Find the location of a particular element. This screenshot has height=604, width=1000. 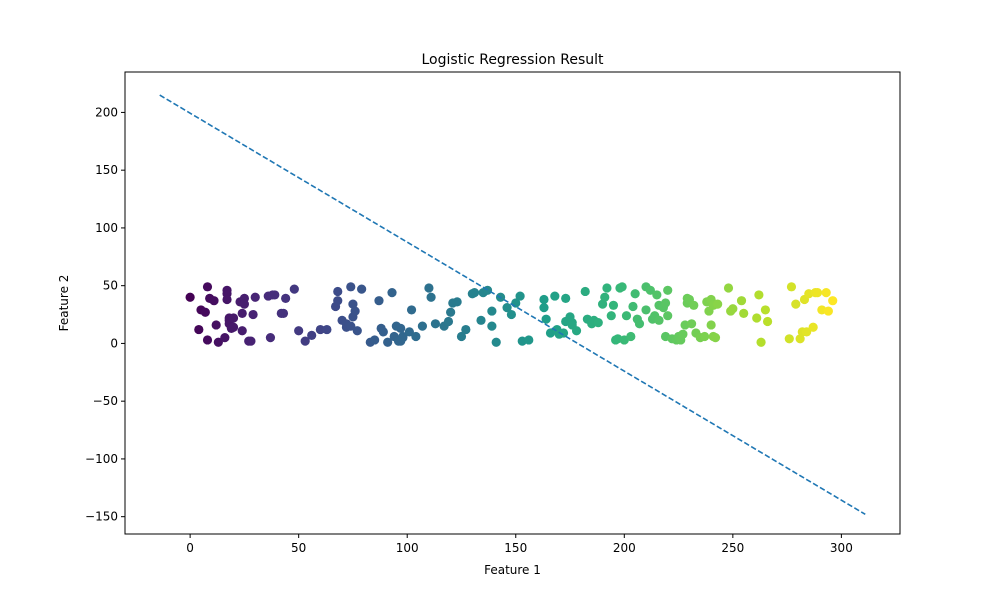

y-tick-label: −150 is located at coordinates (101, 517).